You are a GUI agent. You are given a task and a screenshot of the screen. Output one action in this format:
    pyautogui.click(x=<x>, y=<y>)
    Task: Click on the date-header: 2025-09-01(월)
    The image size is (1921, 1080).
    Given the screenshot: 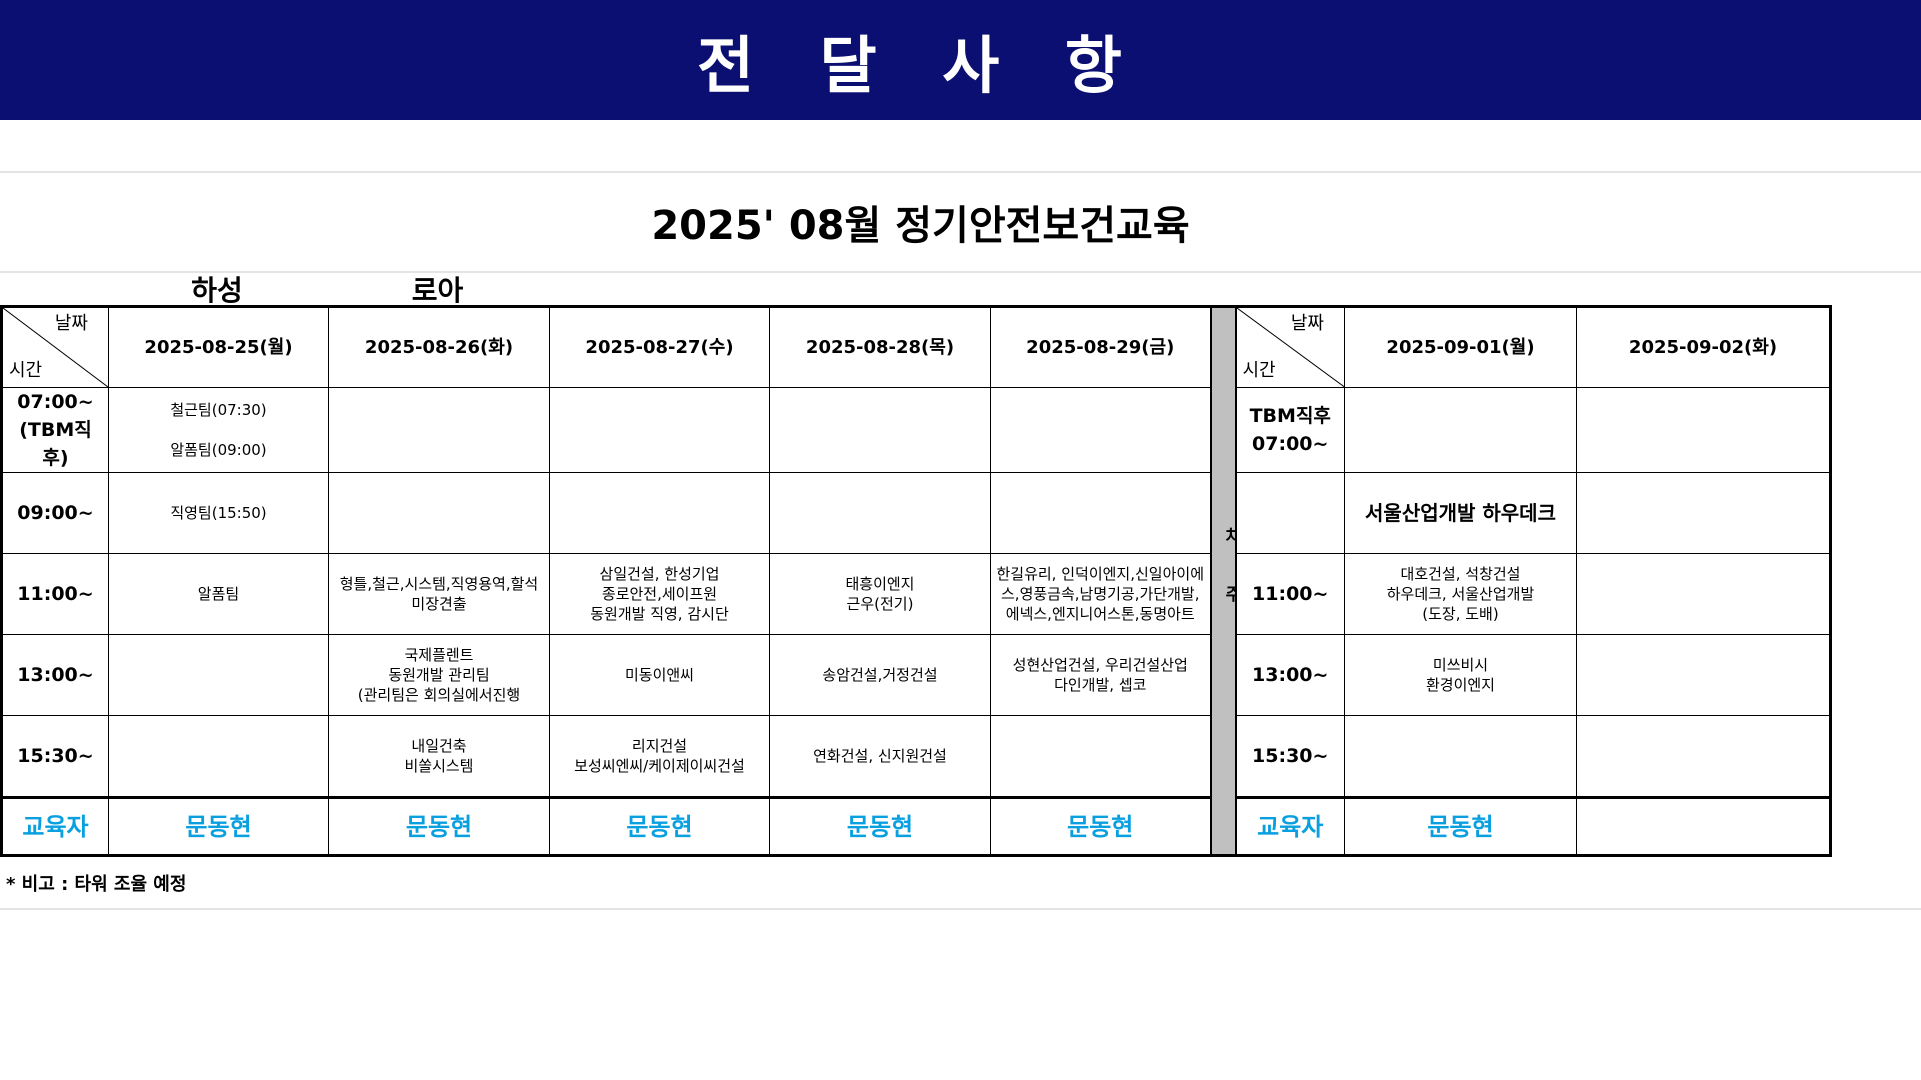 What is the action you would take?
    pyautogui.click(x=1460, y=347)
    